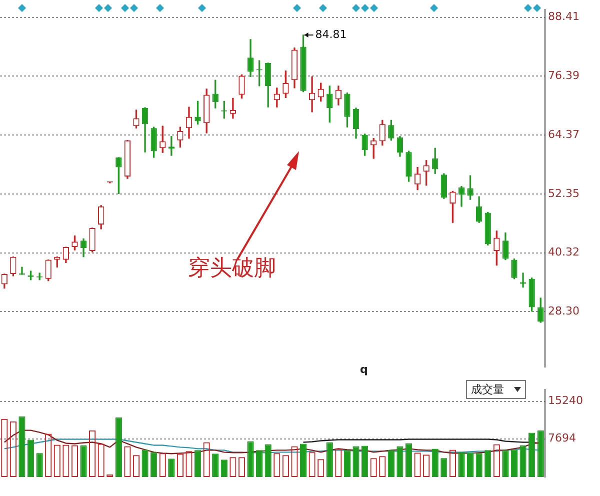  Describe the element at coordinates (562, 438) in the screenshot. I see `y-tick-label: 7694` at that location.